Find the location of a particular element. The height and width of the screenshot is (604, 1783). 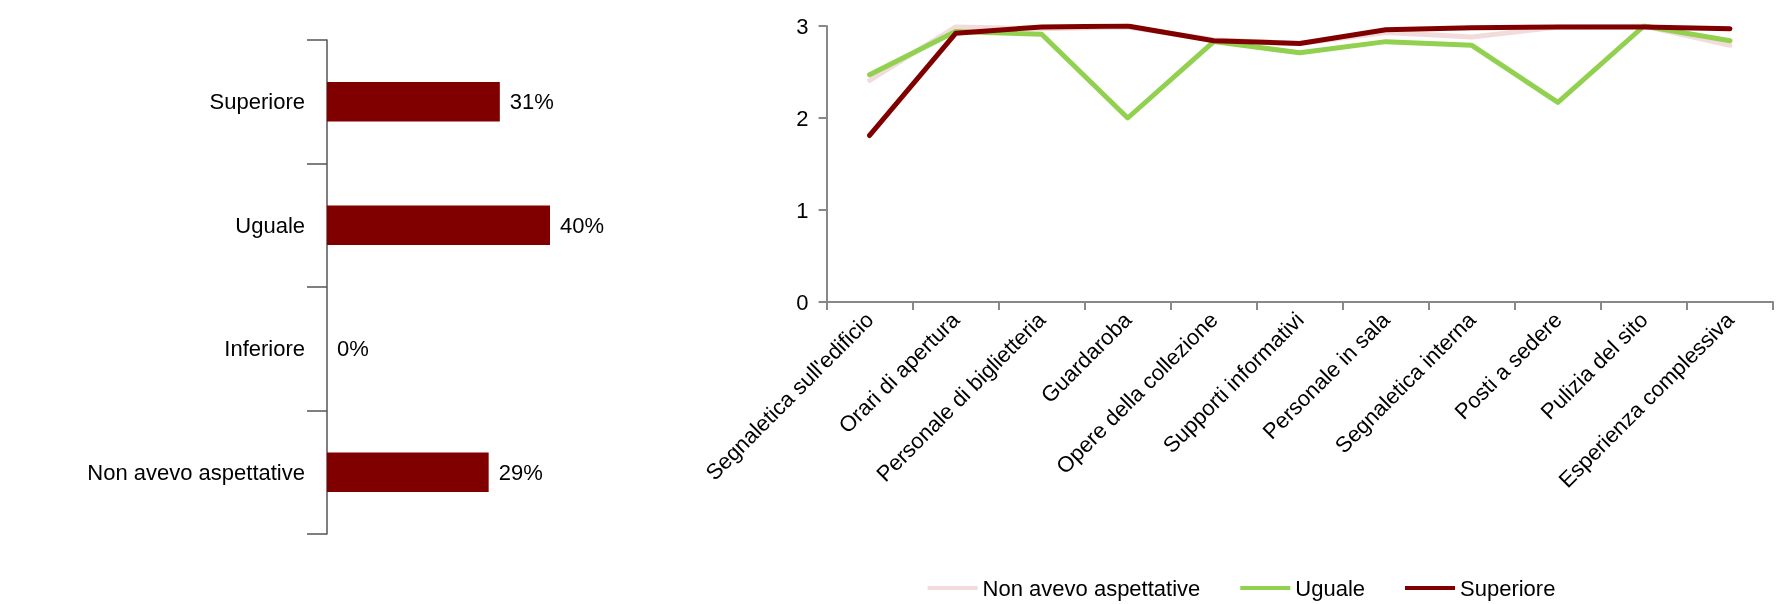

y-tick-label: Uguale is located at coordinates (270, 225).